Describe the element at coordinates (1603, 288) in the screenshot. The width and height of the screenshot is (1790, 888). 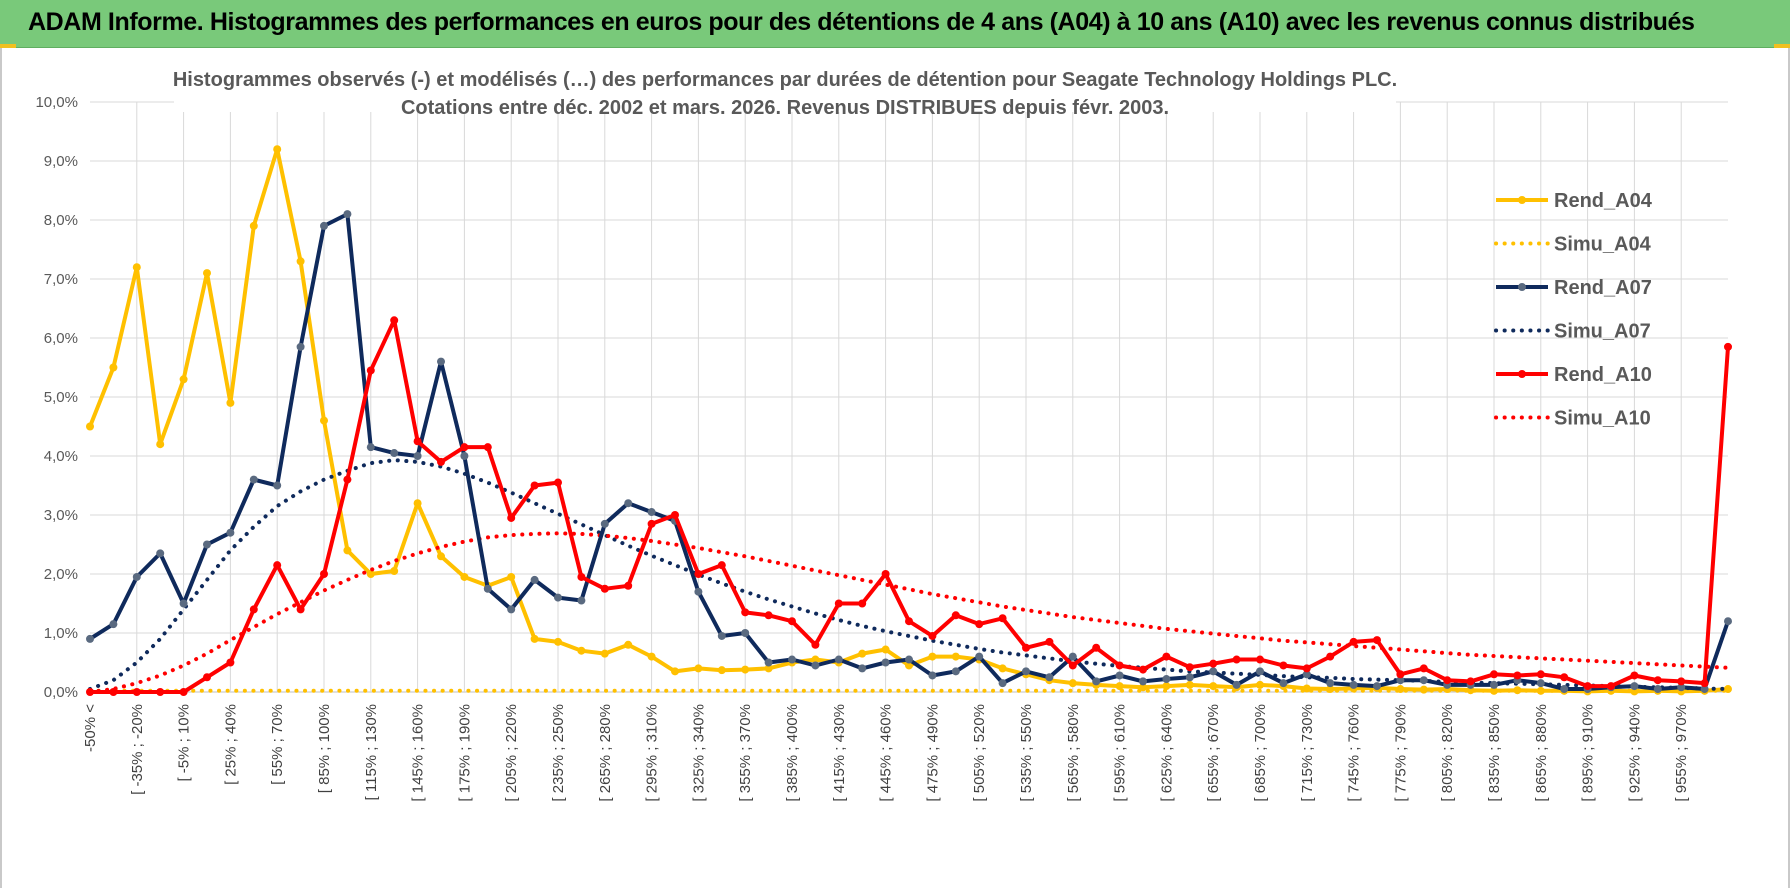
I see `legend-label: Rend_A07` at that location.